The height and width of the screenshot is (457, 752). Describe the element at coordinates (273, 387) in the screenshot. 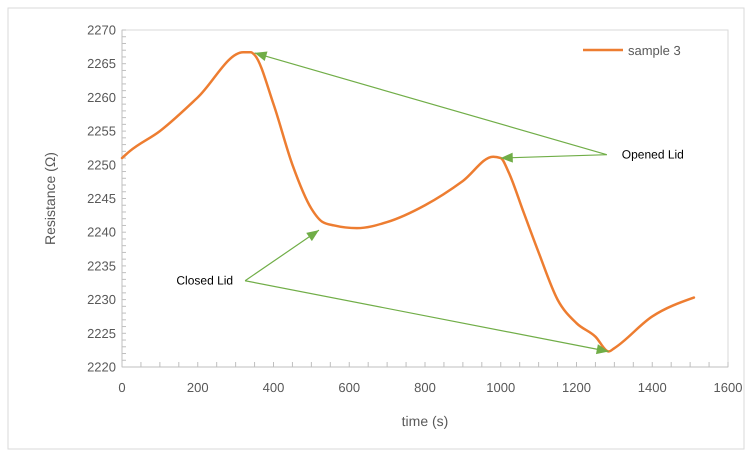

I see `x-tick-label: 400` at that location.